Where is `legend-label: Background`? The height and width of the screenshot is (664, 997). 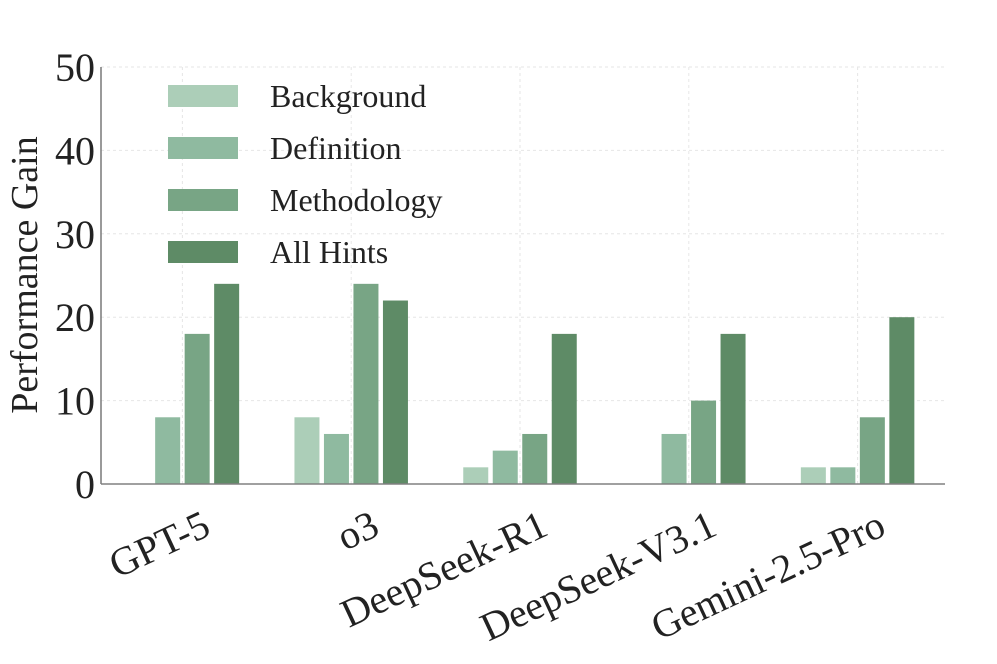
legend-label: Background is located at coordinates (348, 96).